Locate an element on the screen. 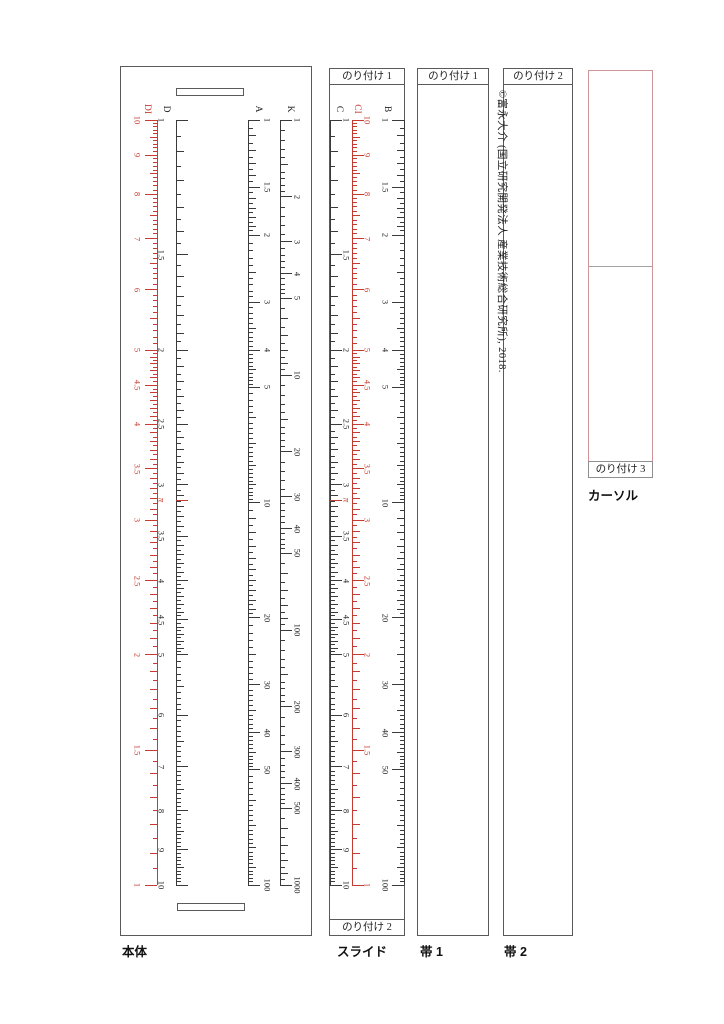  scale-header-K: K is located at coordinates (289, 109).